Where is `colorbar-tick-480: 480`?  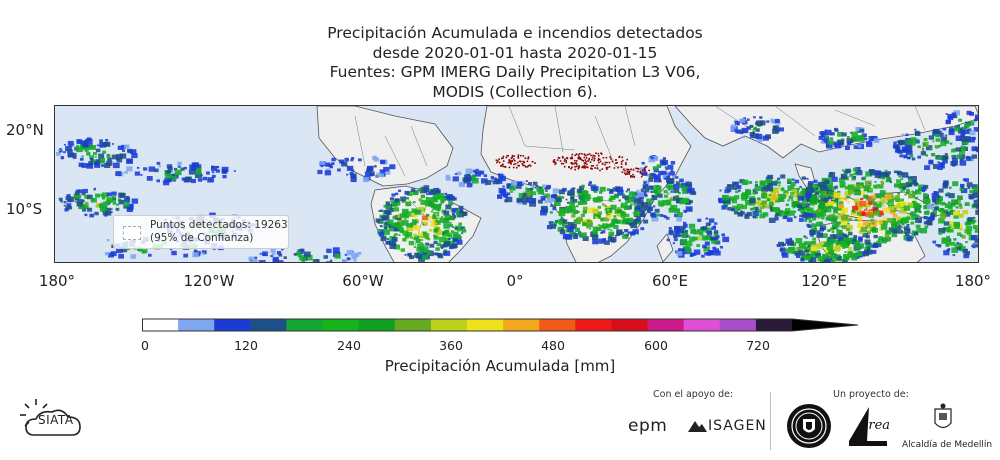
colorbar-tick-480: 480 is located at coordinates (553, 345).